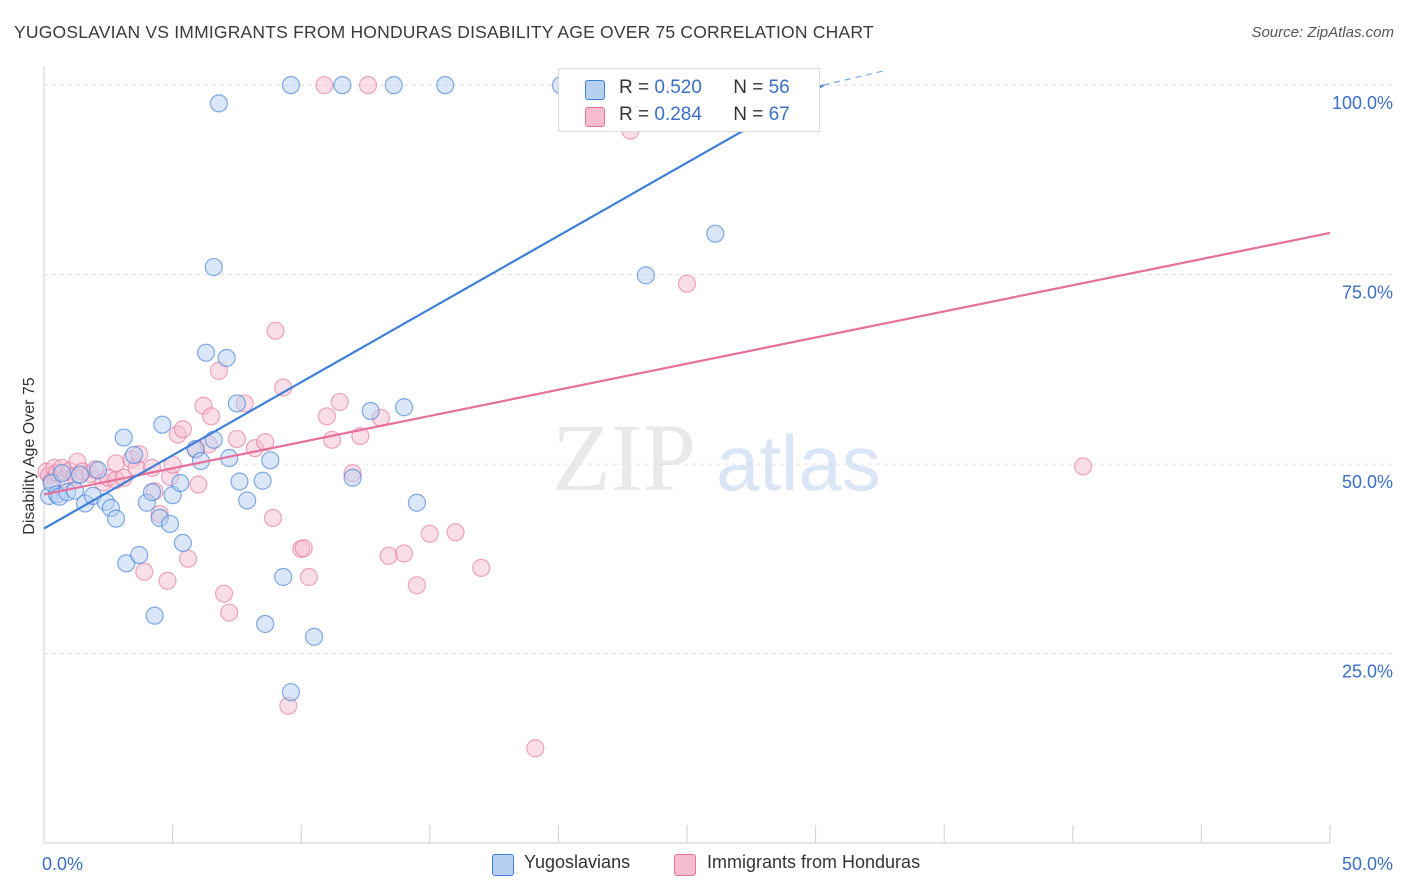  What do you see at coordinates (577, 862) in the screenshot?
I see `legend-label: Yugoslavians` at bounding box center [577, 862].